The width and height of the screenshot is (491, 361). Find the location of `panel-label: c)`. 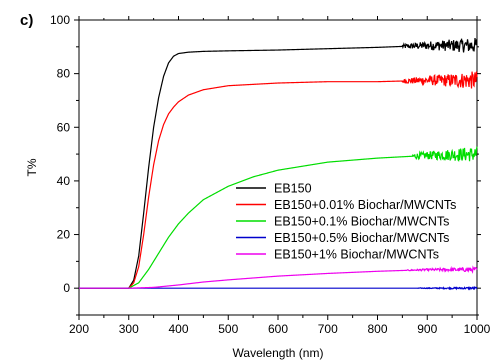

panel-label: c) is located at coordinates (27, 20).